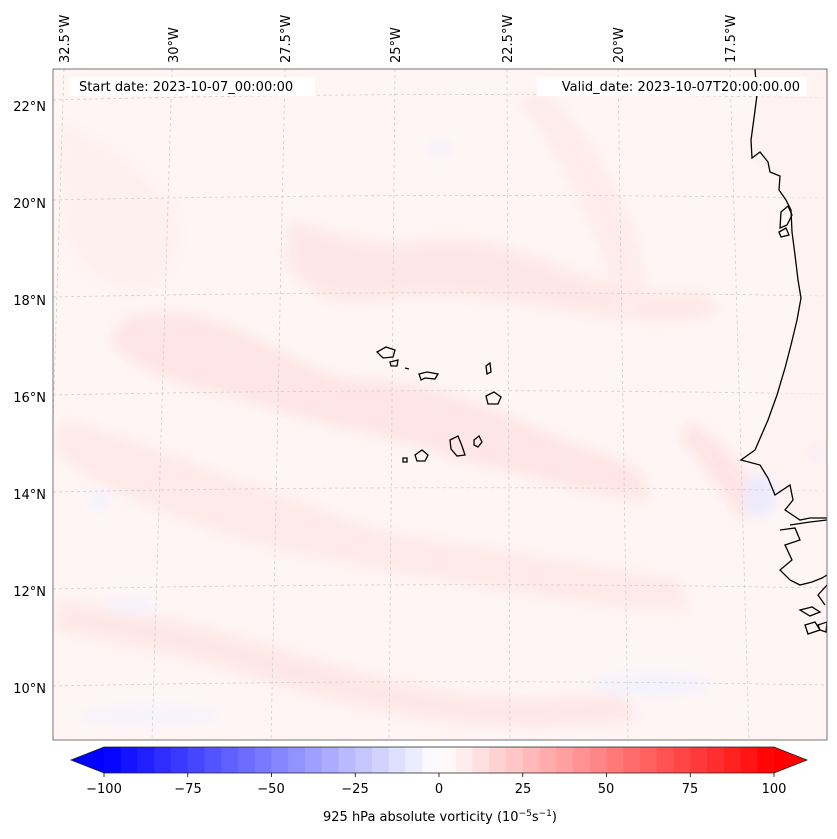 Image resolution: width=837 pixels, height=839 pixels. I want to click on lon-label-27-5w: 27.5°W, so click(286, 39).